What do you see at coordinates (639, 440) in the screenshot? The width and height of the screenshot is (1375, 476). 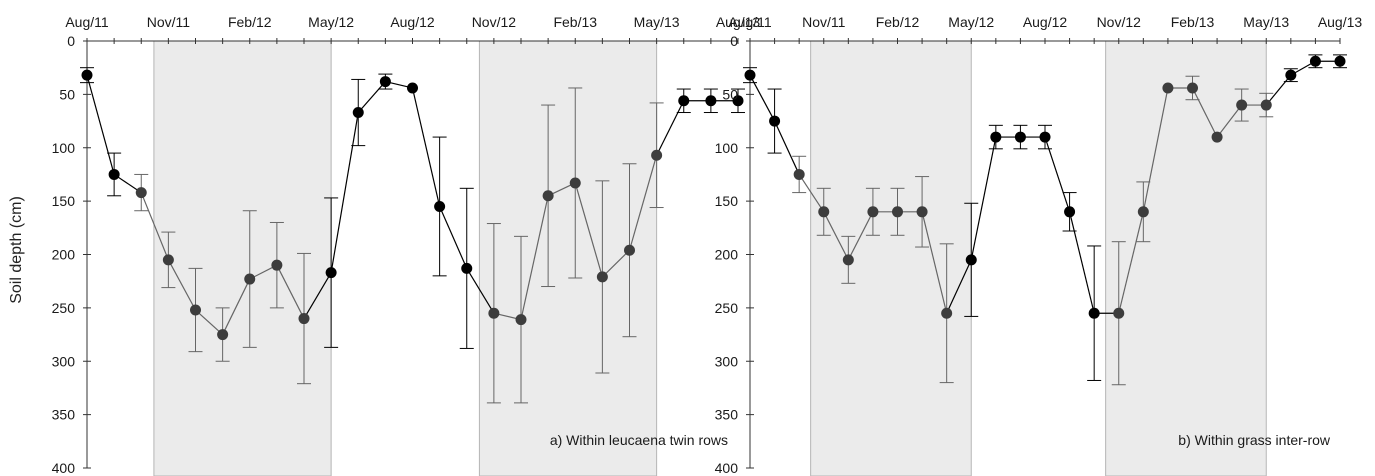 I see `panel-label: a) Within leucaena twin rows` at bounding box center [639, 440].